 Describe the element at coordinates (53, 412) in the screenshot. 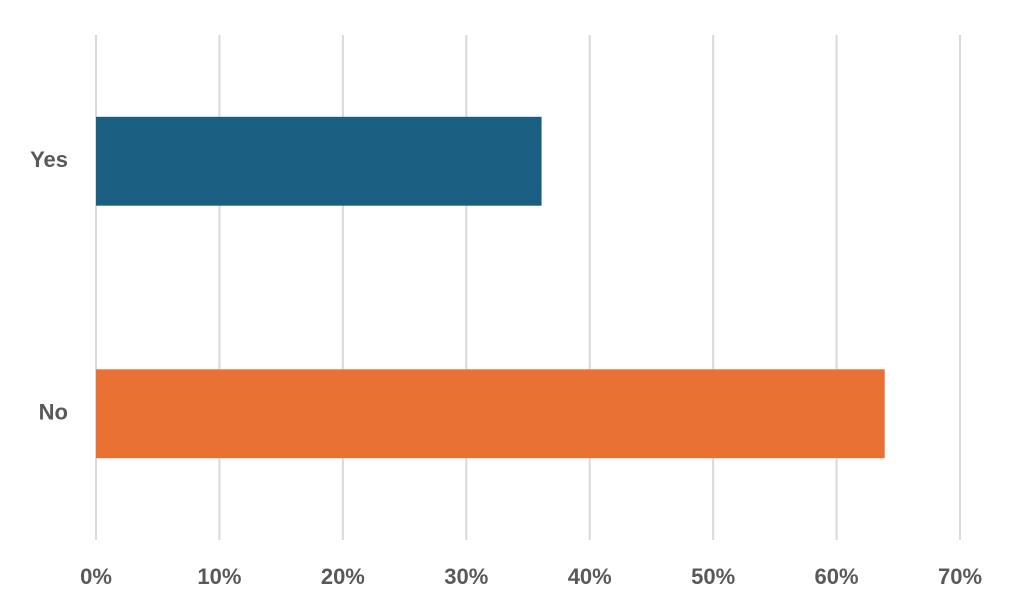

I see `y-tick-label: No` at that location.